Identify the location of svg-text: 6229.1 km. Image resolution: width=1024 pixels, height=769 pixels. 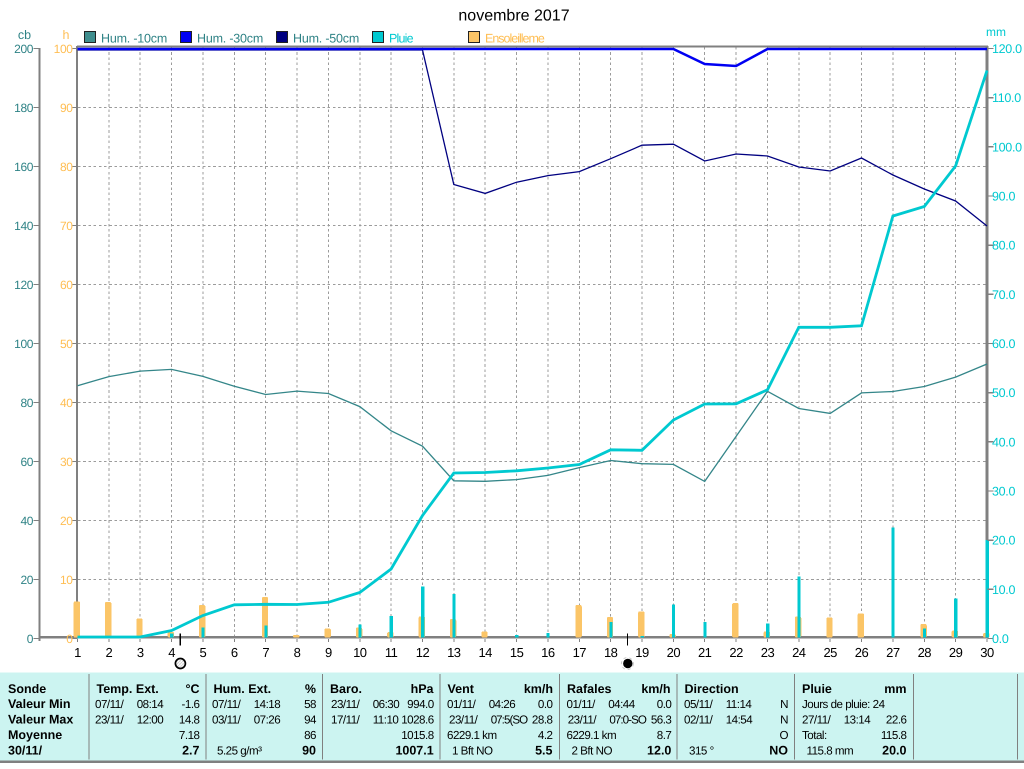
(592, 735).